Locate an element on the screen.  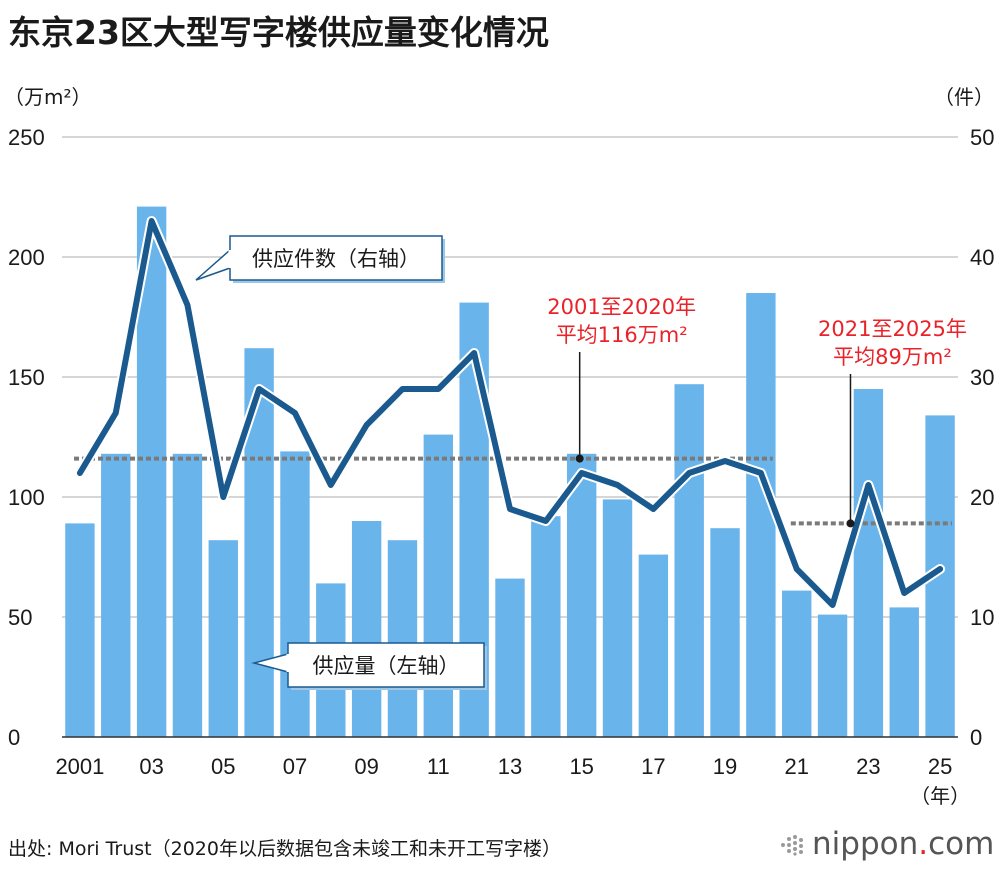
right-tick-label: 40 is located at coordinates (982, 257).